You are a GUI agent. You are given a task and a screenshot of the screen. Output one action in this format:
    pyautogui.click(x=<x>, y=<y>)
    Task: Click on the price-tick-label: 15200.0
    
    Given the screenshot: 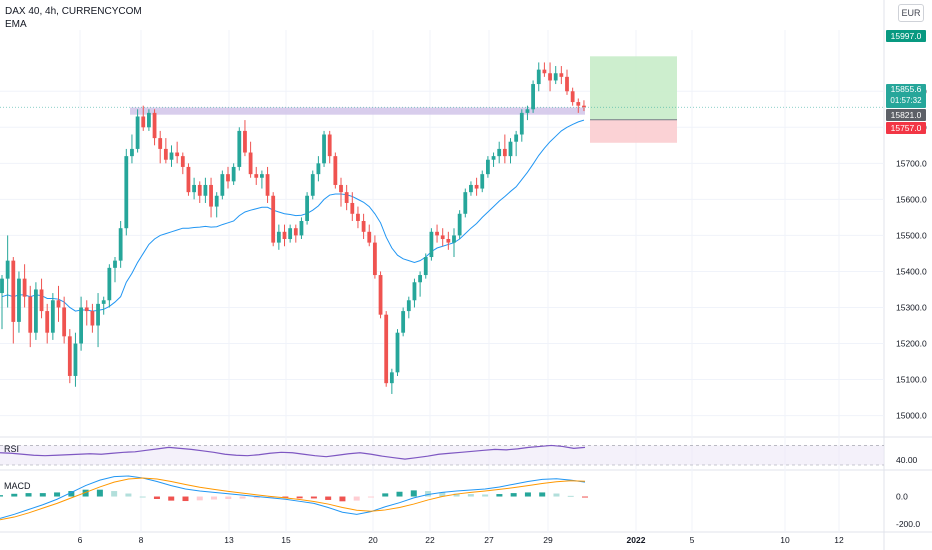 What is the action you would take?
    pyautogui.click(x=911, y=344)
    